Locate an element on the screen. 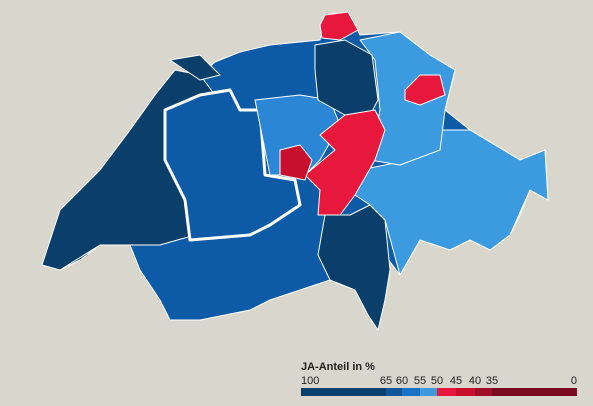 Image resolution: width=593 pixels, height=406 pixels. region-basel is located at coordinates (195, 67).